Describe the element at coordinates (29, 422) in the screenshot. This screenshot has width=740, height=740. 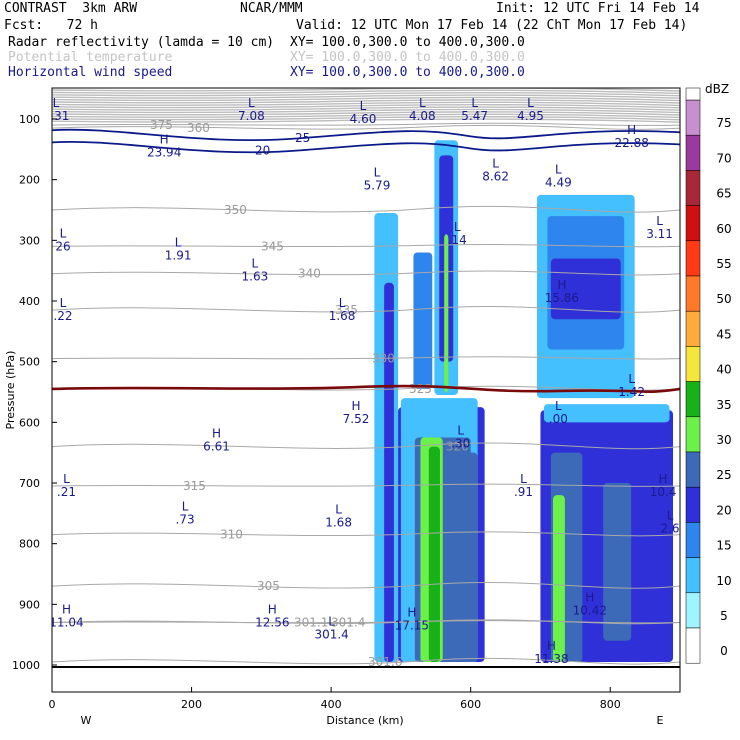
I see `y-tick-label: 600` at that location.